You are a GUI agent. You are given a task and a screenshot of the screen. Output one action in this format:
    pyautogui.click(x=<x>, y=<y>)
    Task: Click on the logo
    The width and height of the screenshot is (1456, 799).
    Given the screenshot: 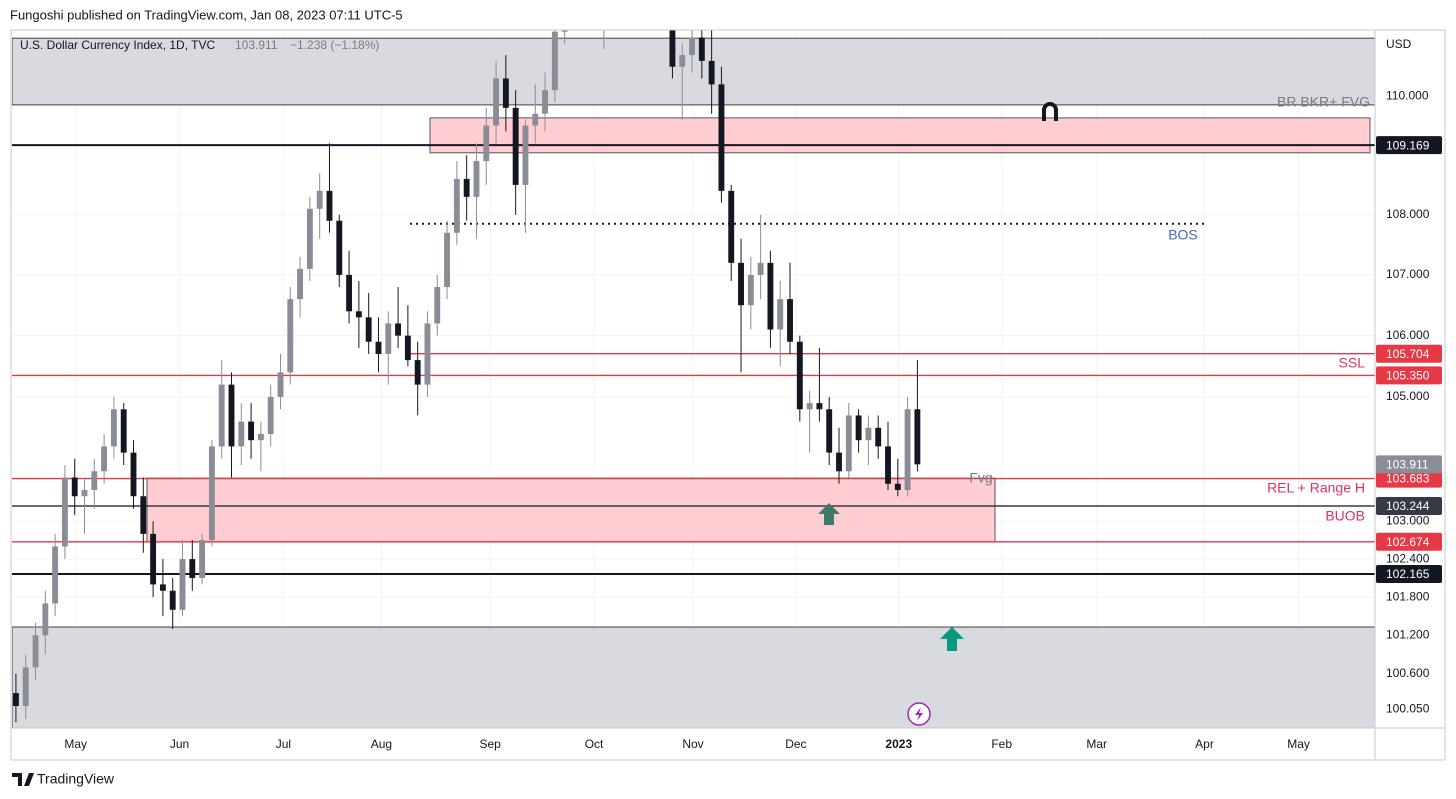 What is the action you would take?
    pyautogui.click(x=23, y=779)
    